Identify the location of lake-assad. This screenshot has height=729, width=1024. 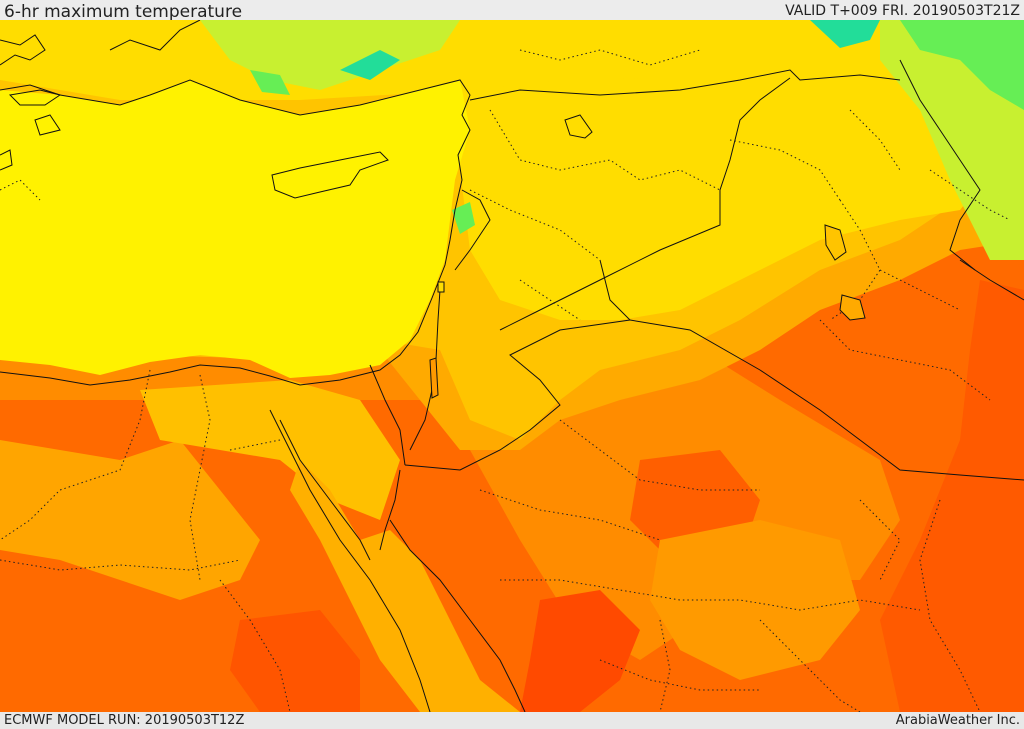
(578, 126).